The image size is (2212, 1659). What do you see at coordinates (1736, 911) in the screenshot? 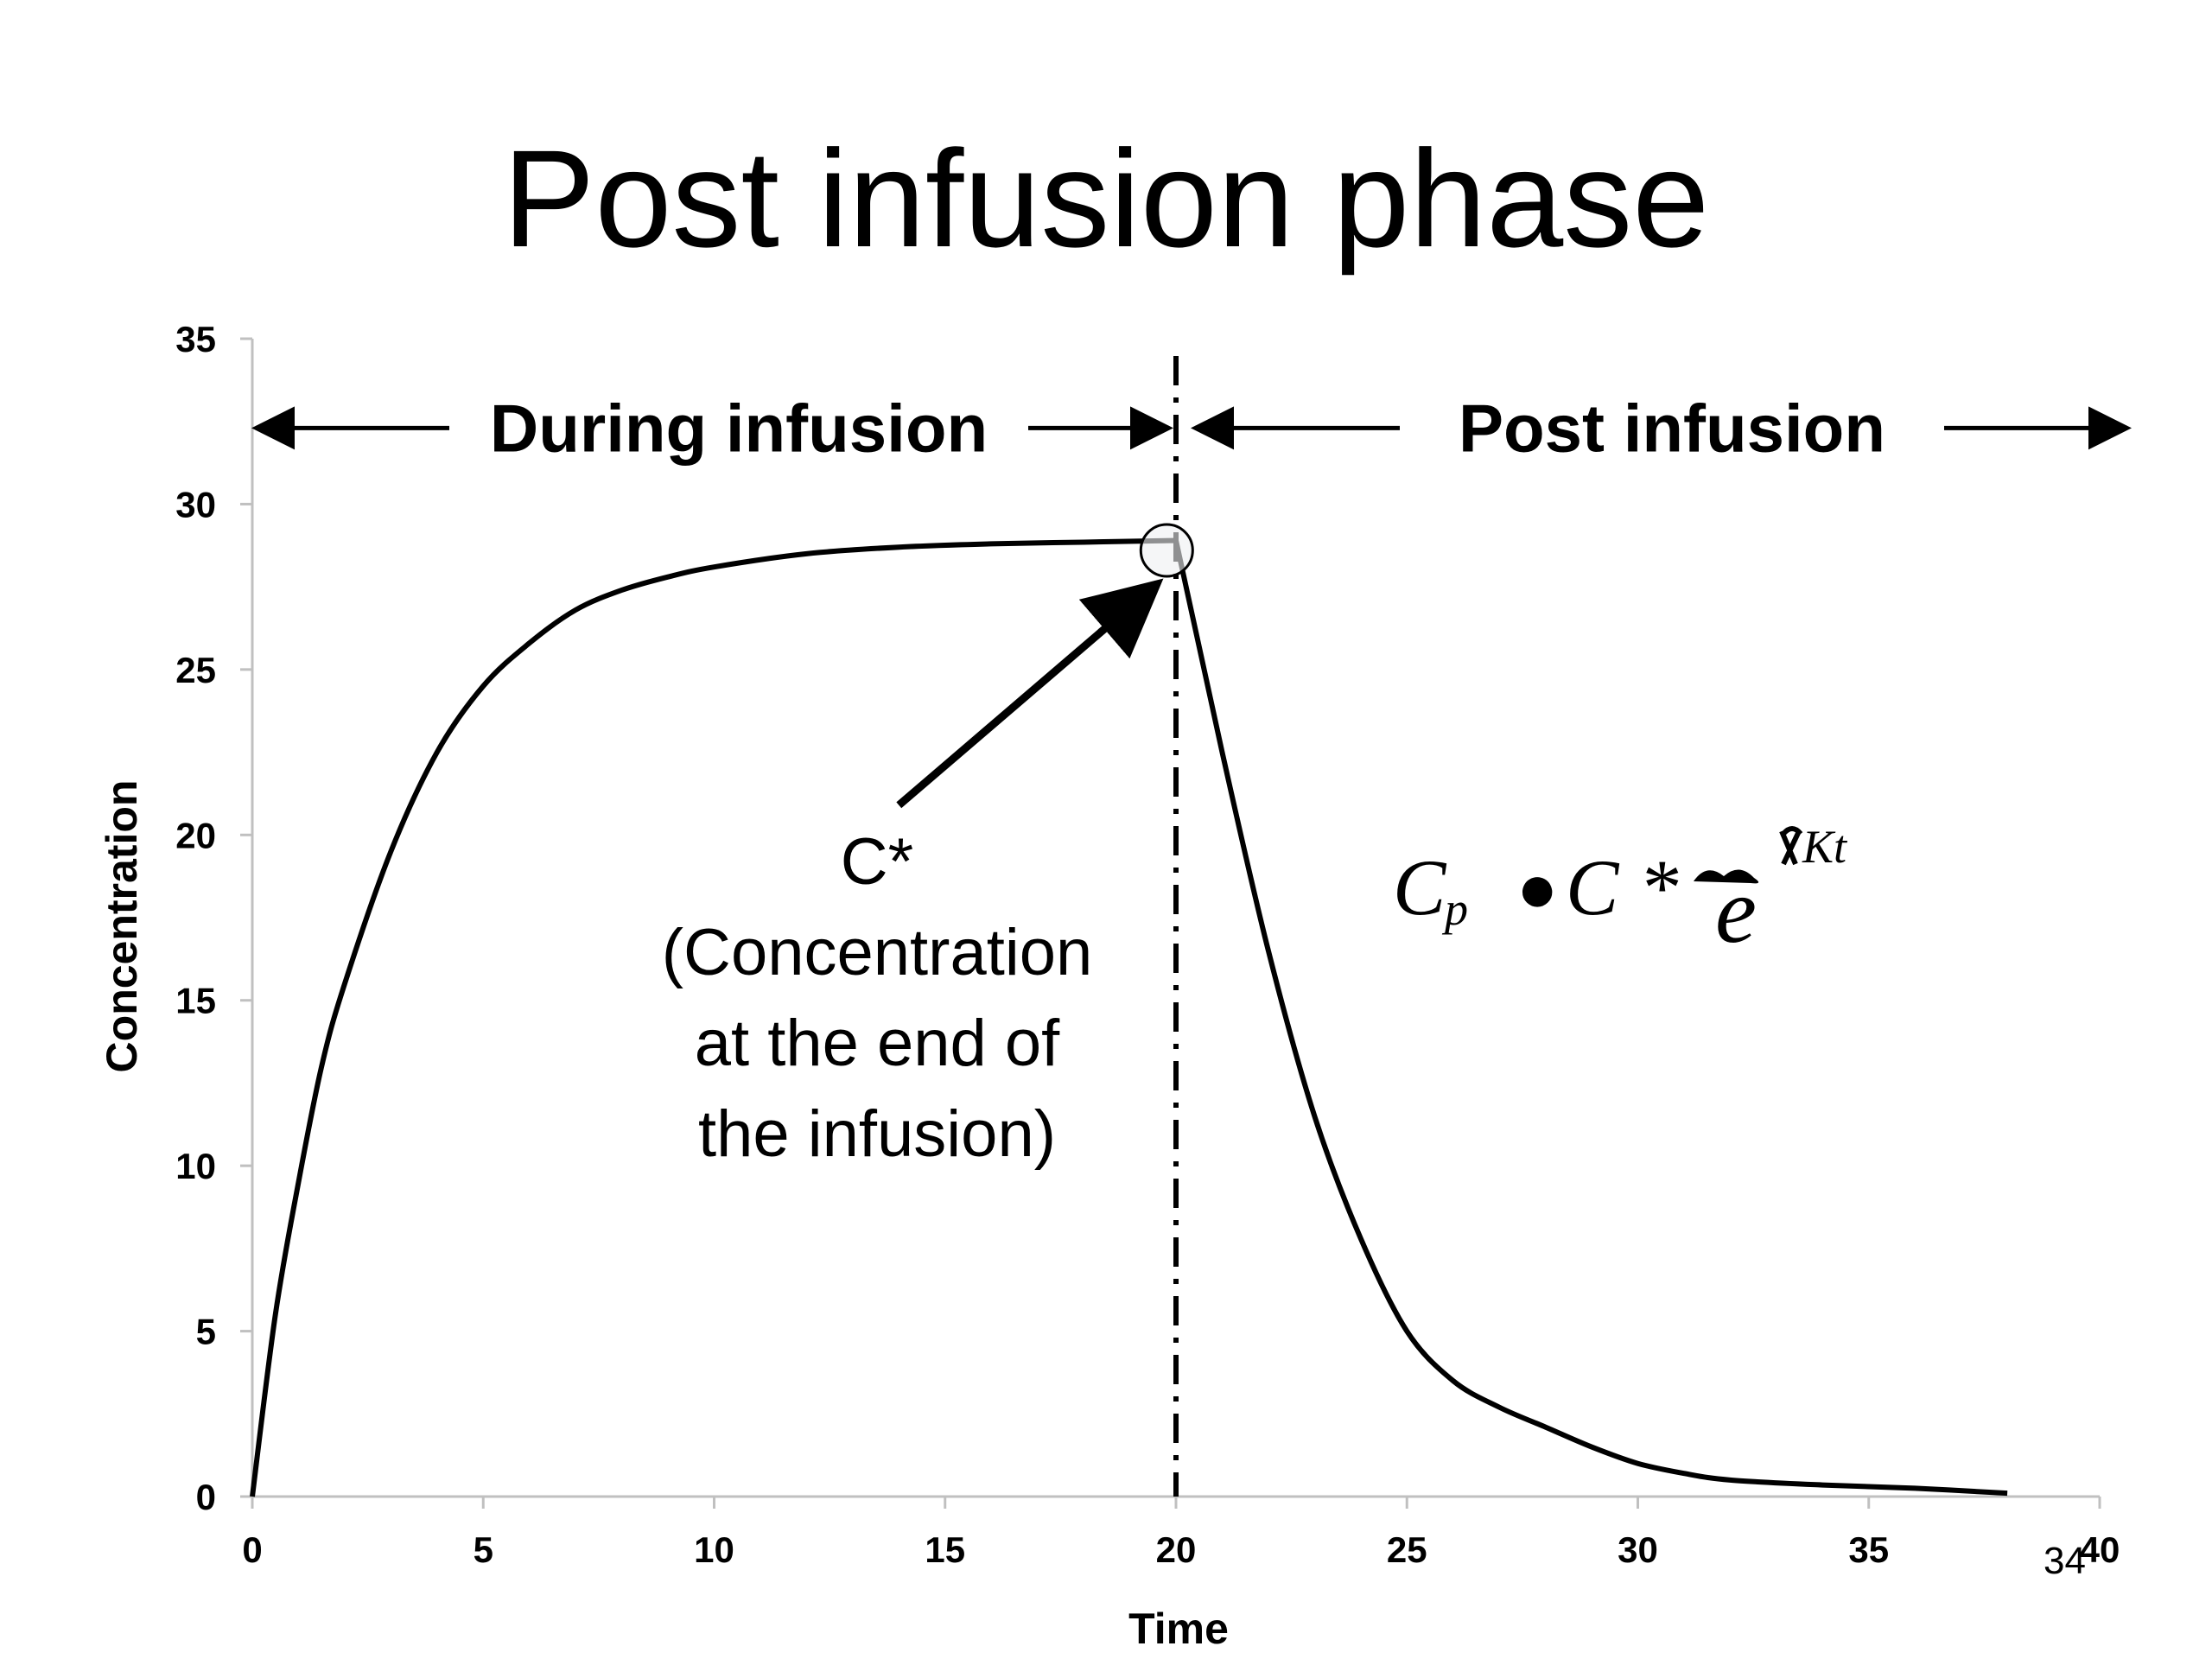
I see `formula-exp-base: e` at bounding box center [1736, 911].